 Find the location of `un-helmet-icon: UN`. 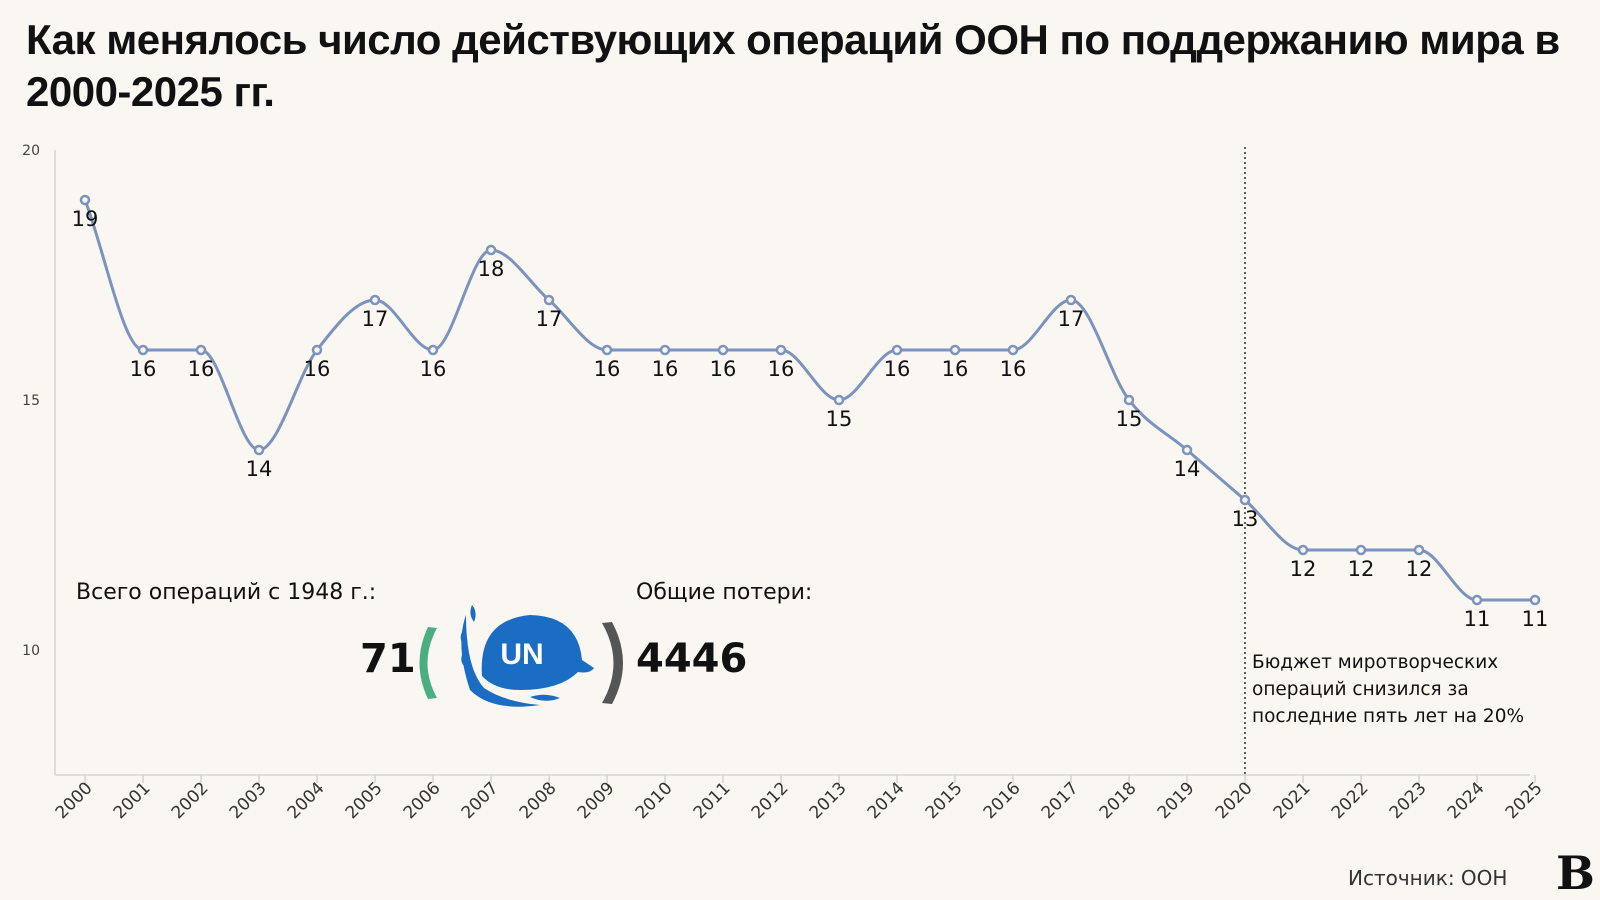

un-helmet-icon: UN is located at coordinates (527, 656).